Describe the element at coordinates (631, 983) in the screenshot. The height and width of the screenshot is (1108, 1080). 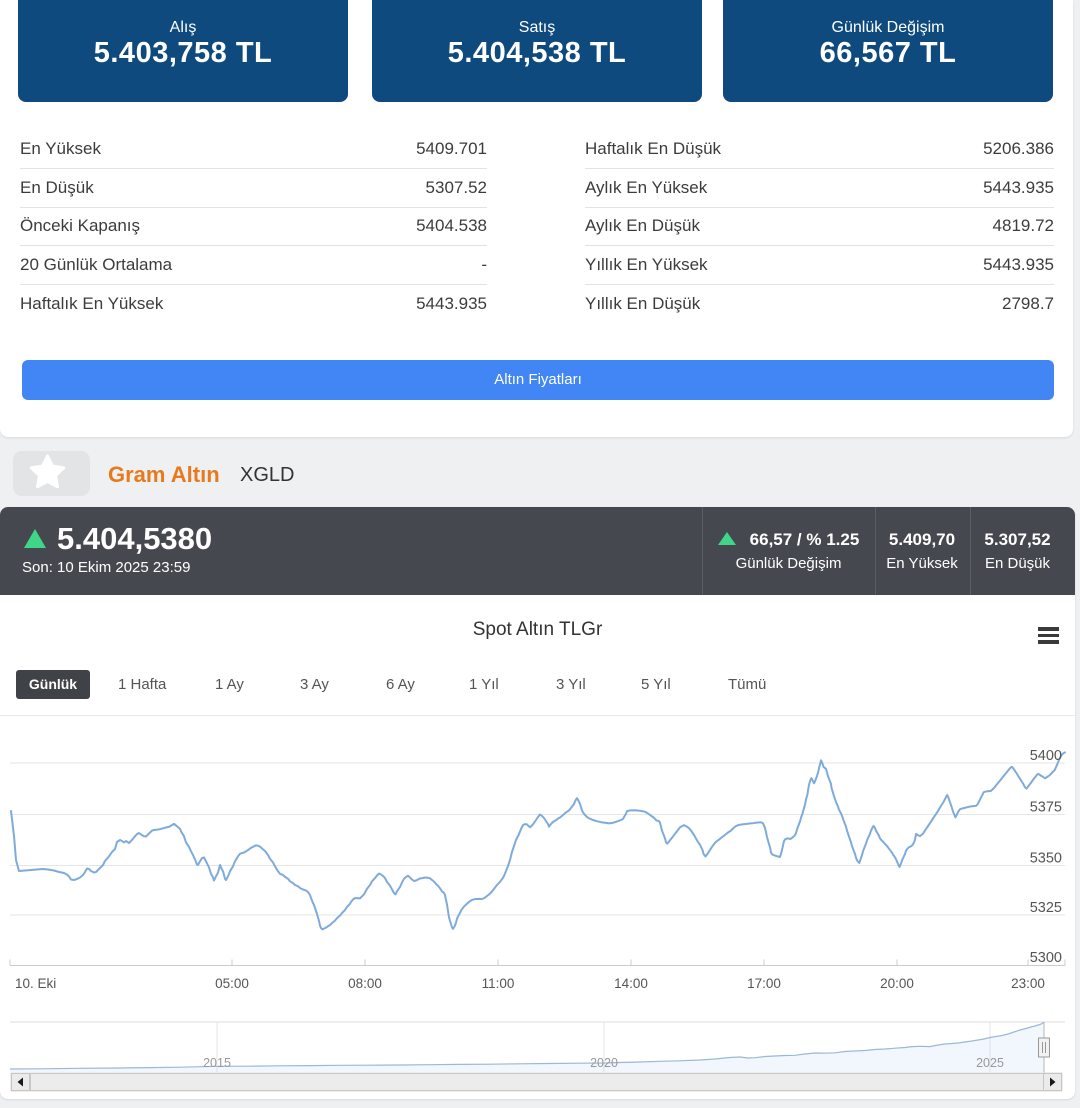
I see `svg-text: 14:00` at that location.